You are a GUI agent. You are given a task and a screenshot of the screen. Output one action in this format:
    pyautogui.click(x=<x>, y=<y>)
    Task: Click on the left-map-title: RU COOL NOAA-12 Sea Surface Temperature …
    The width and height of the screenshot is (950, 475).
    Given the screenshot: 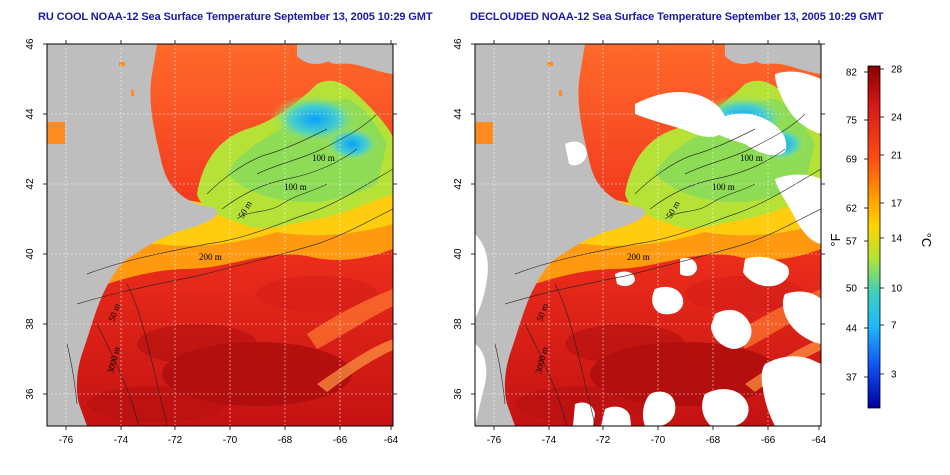 What is the action you would take?
    pyautogui.click(x=235, y=17)
    